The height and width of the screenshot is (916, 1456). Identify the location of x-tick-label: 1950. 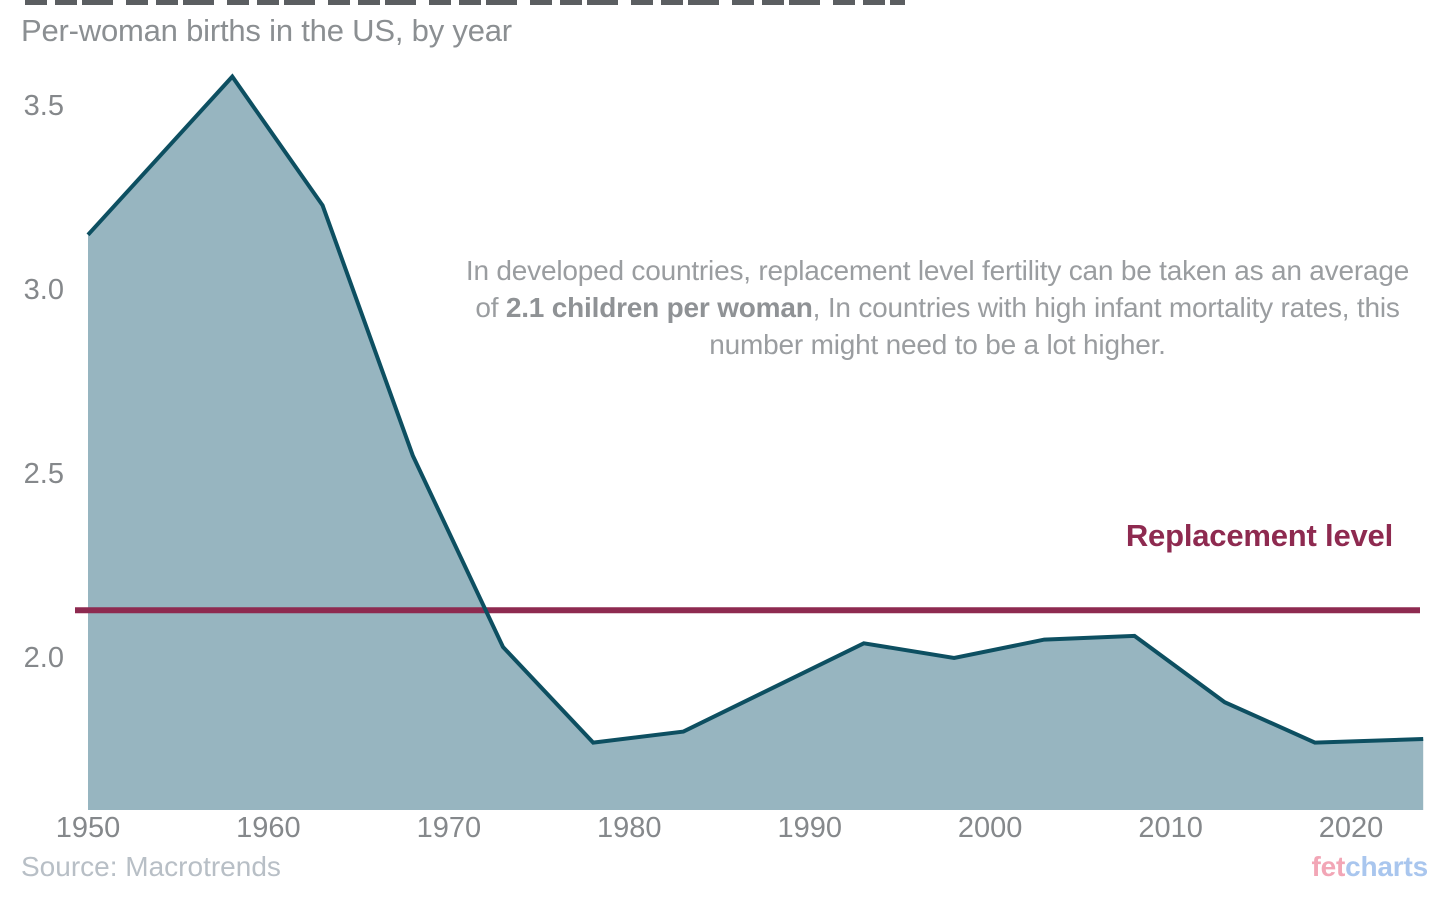
(88, 828).